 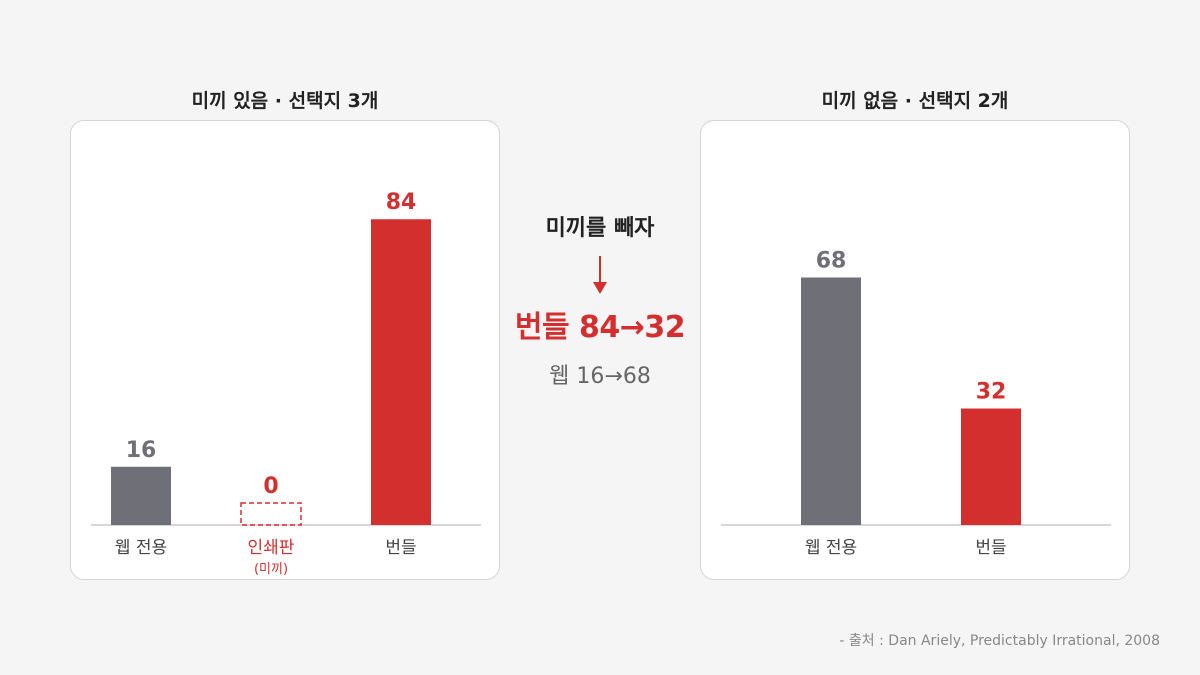 What do you see at coordinates (401, 202) in the screenshot?
I see `data-label: 84` at bounding box center [401, 202].